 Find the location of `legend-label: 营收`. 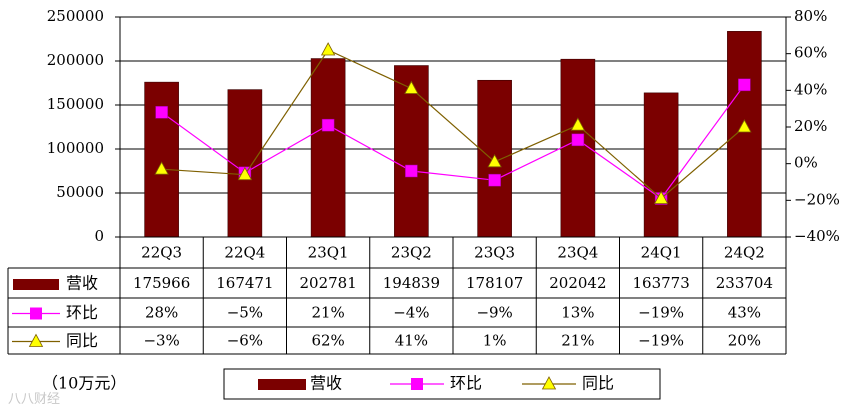

legend-label: 营收 is located at coordinates (326, 383).